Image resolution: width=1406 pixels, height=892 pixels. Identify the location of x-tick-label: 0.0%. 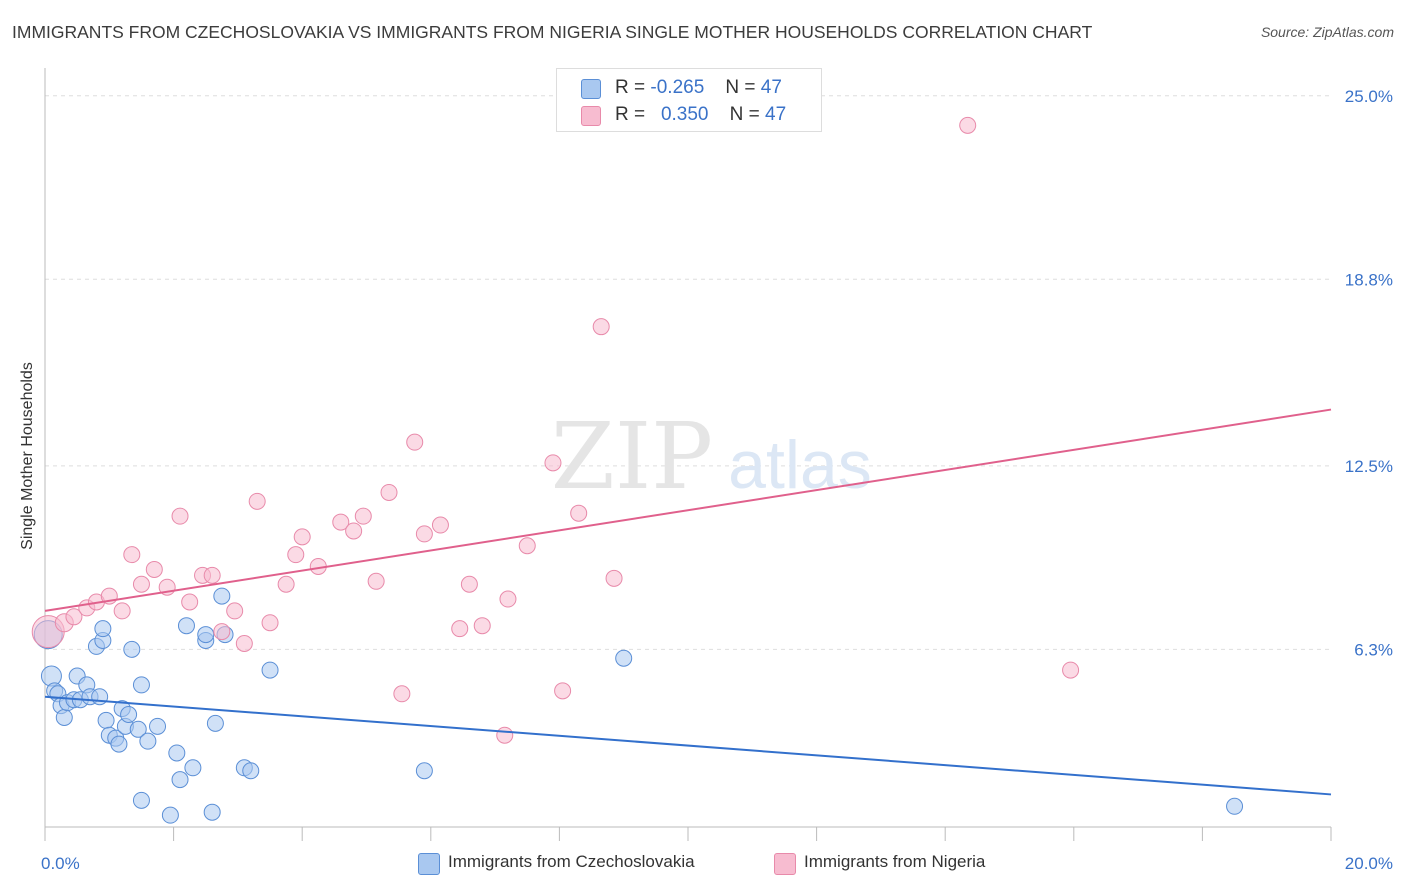
(60, 863).